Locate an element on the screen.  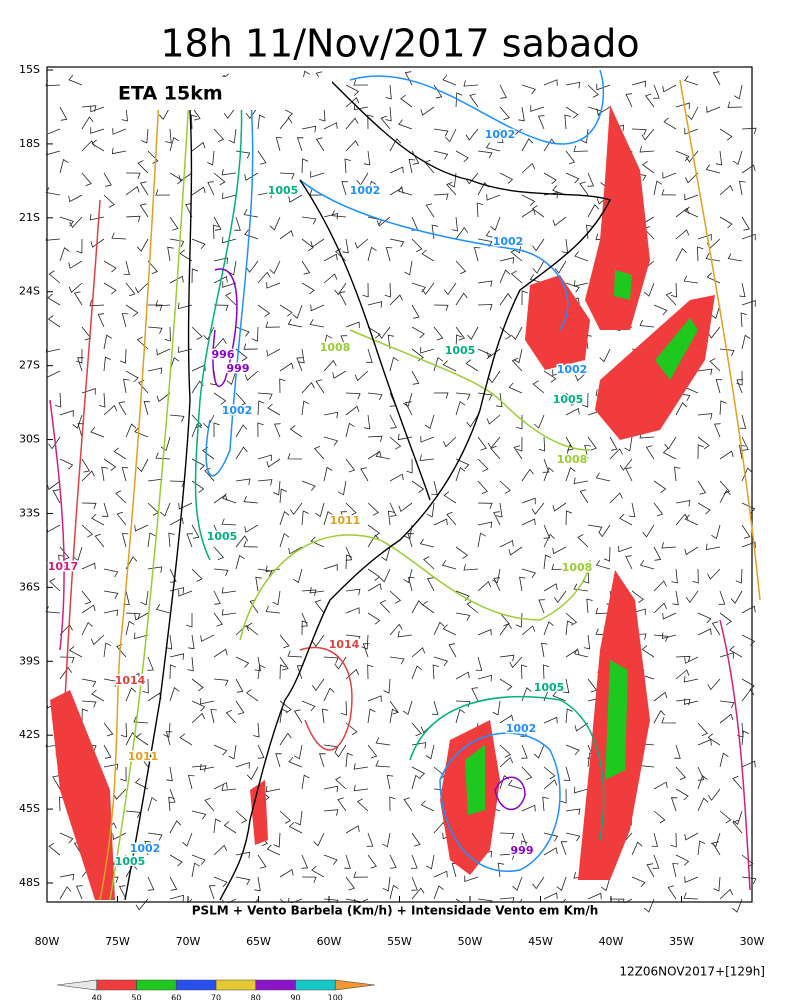
isobar-label: 1005 is located at coordinates (130, 861).